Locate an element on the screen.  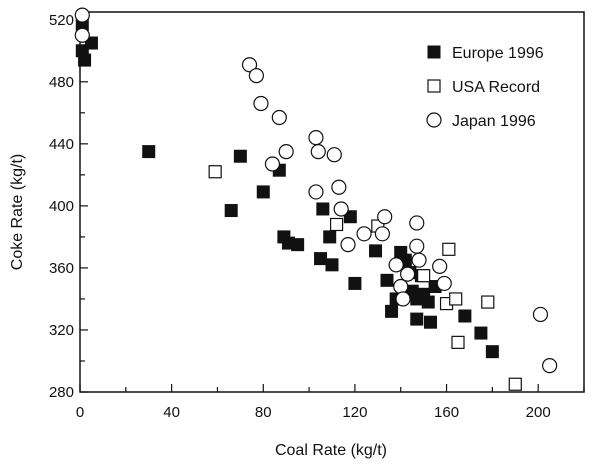
legend-item-japan-1996: Japan 1996 is located at coordinates (481, 121).